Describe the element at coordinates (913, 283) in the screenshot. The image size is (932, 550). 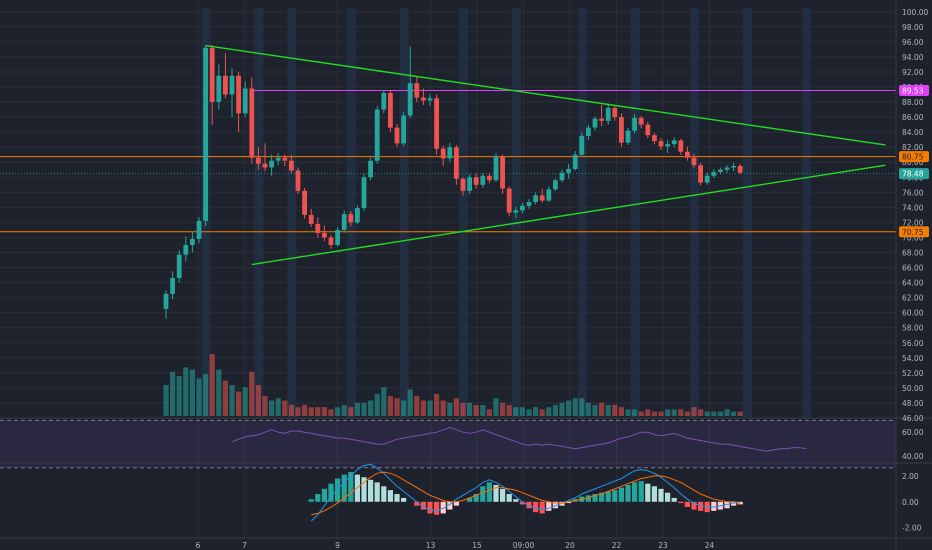
I see `price-tick-label: 64.00` at that location.